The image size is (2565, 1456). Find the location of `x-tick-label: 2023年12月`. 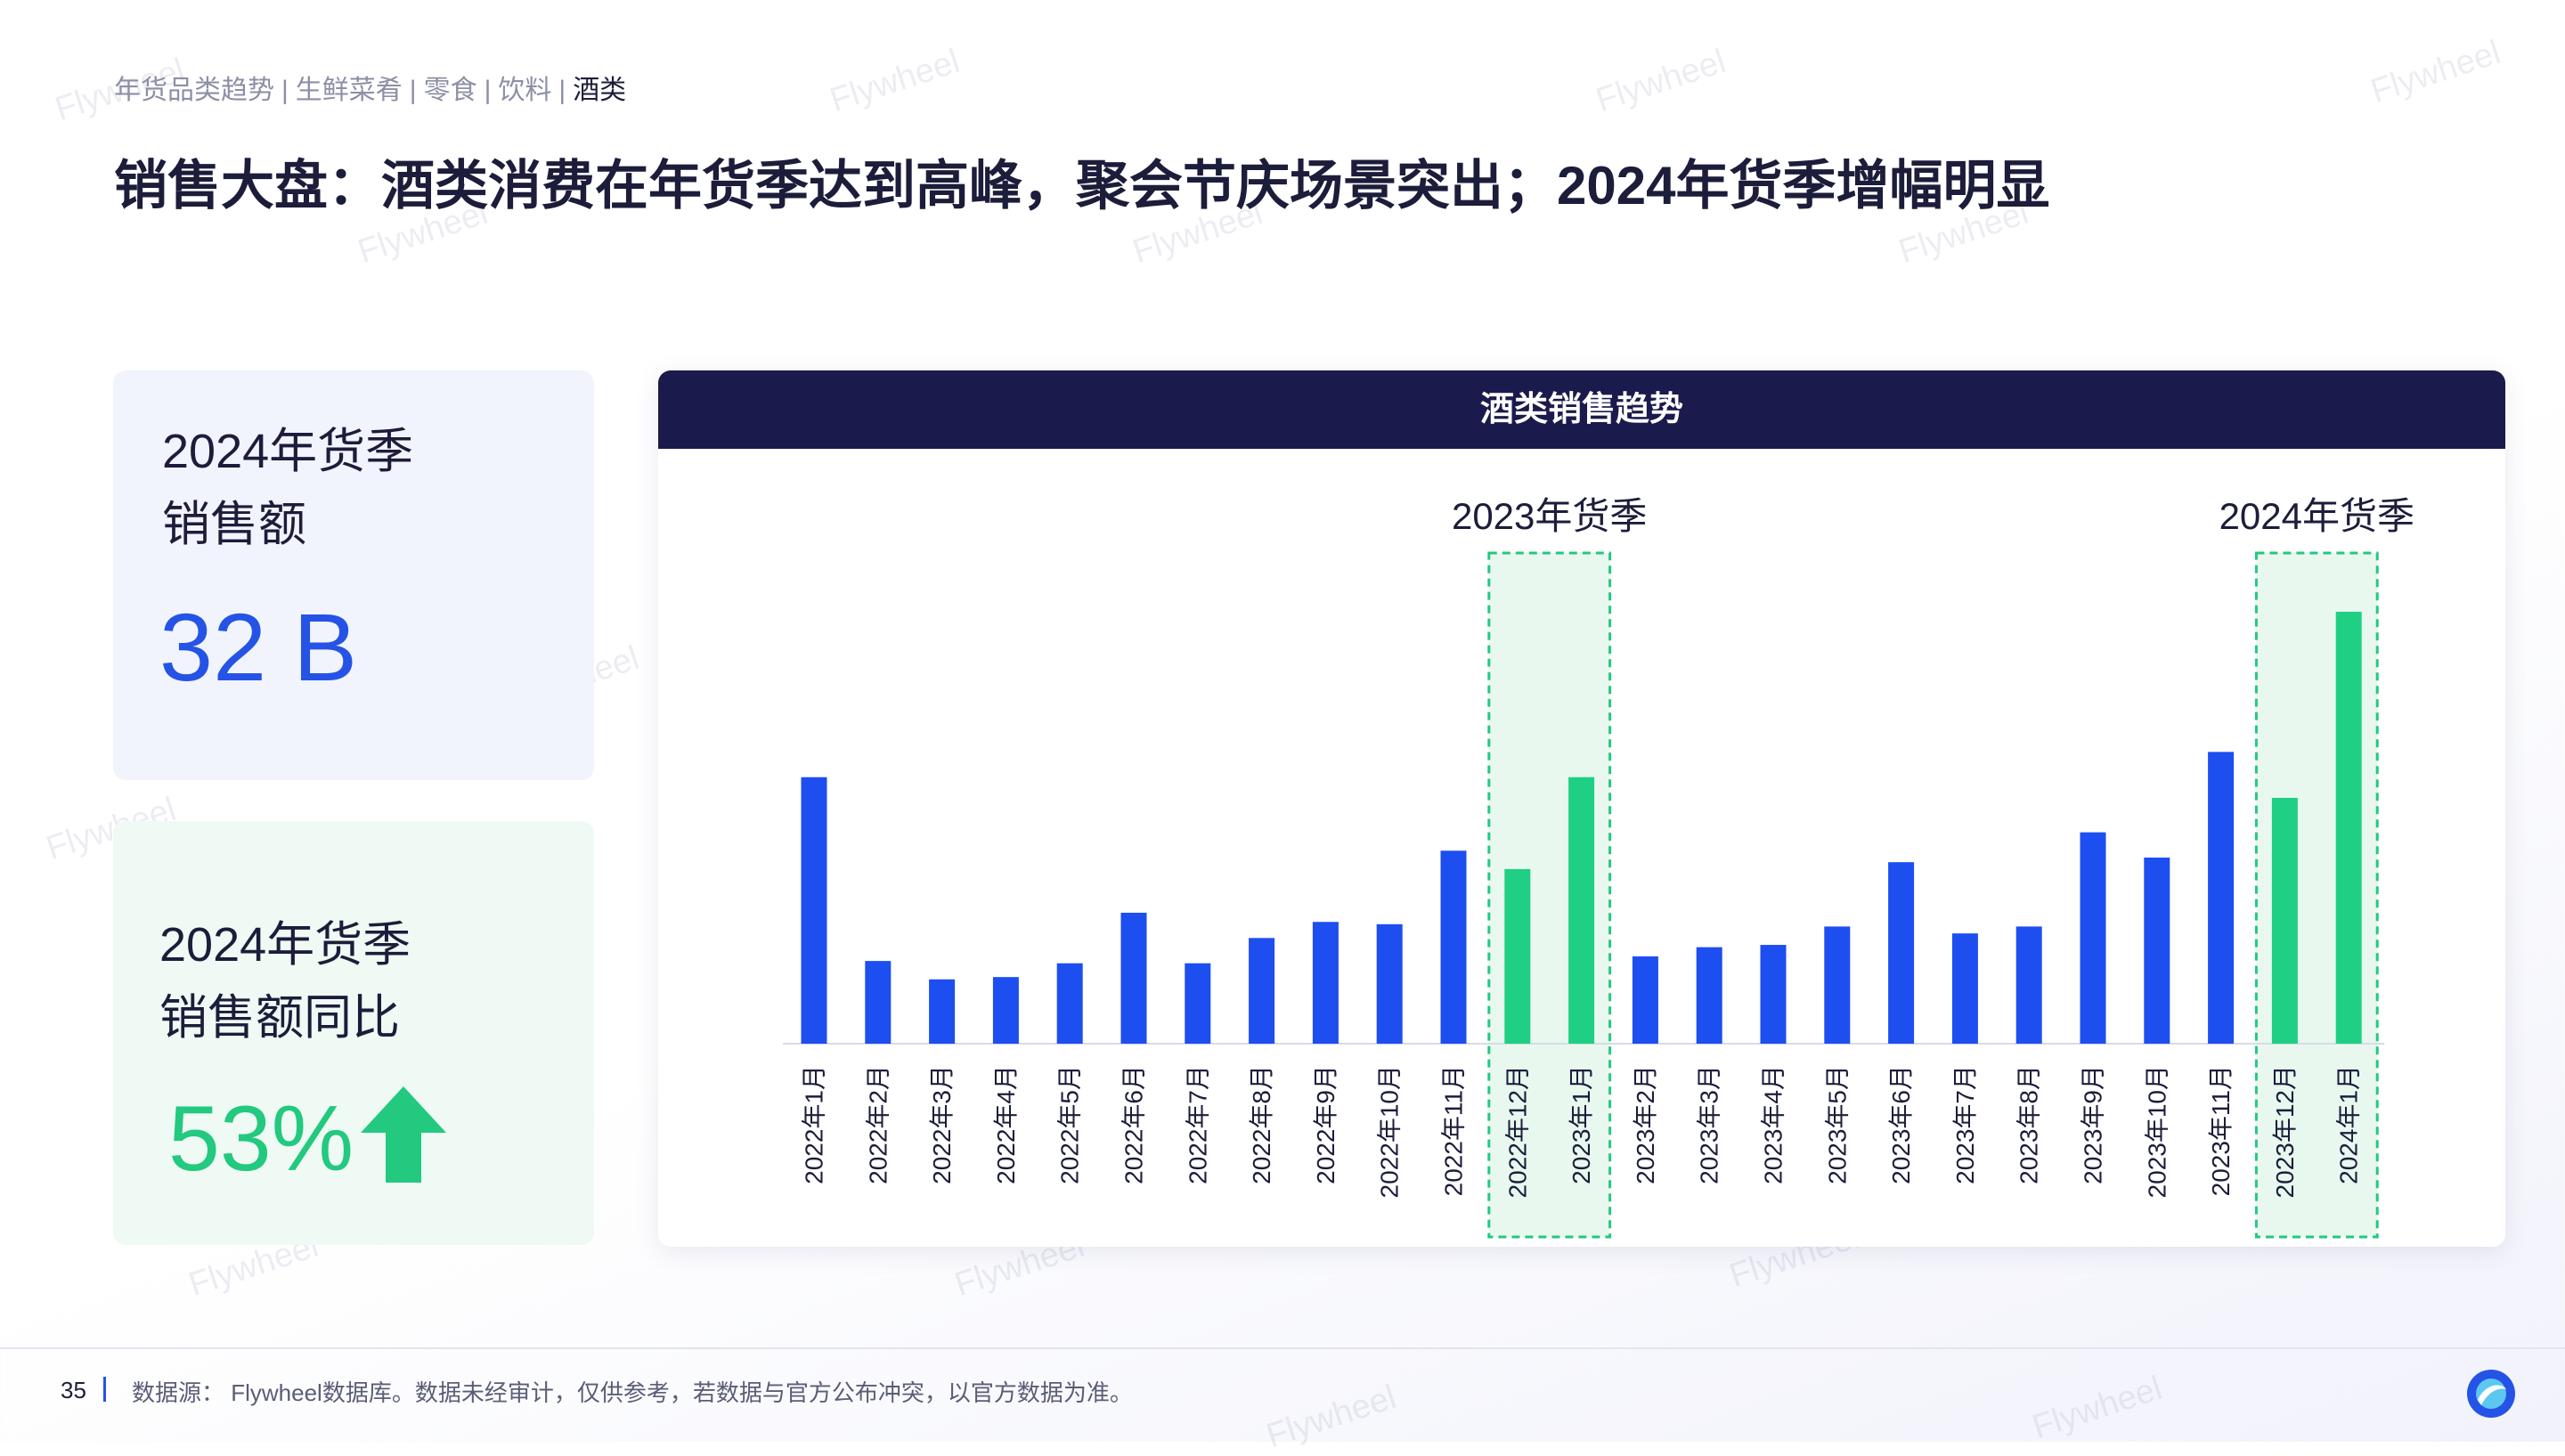

x-tick-label: 2023年12月 is located at coordinates (2285, 1131).